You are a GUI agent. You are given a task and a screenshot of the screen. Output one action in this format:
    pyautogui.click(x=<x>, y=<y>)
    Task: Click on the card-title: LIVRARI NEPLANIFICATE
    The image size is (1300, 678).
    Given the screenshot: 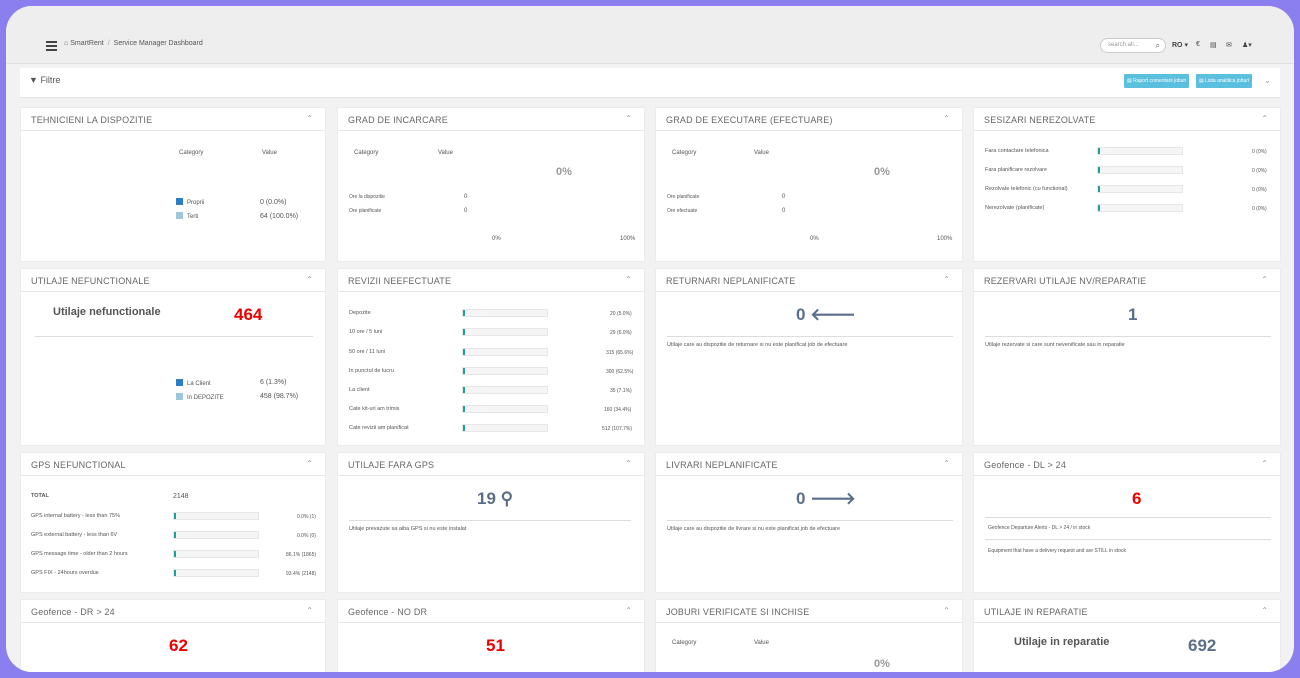 What is the action you would take?
    pyautogui.click(x=722, y=465)
    